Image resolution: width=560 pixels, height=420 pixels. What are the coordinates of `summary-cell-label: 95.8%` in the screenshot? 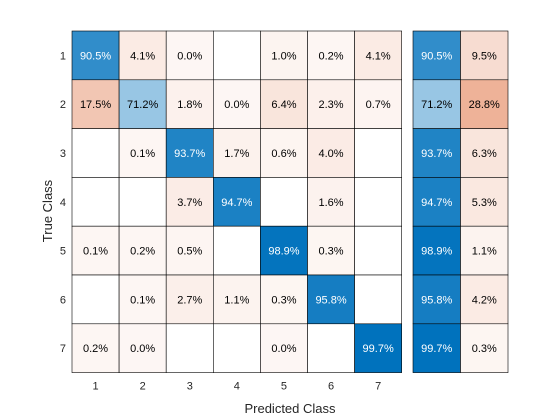 It's located at (436, 300).